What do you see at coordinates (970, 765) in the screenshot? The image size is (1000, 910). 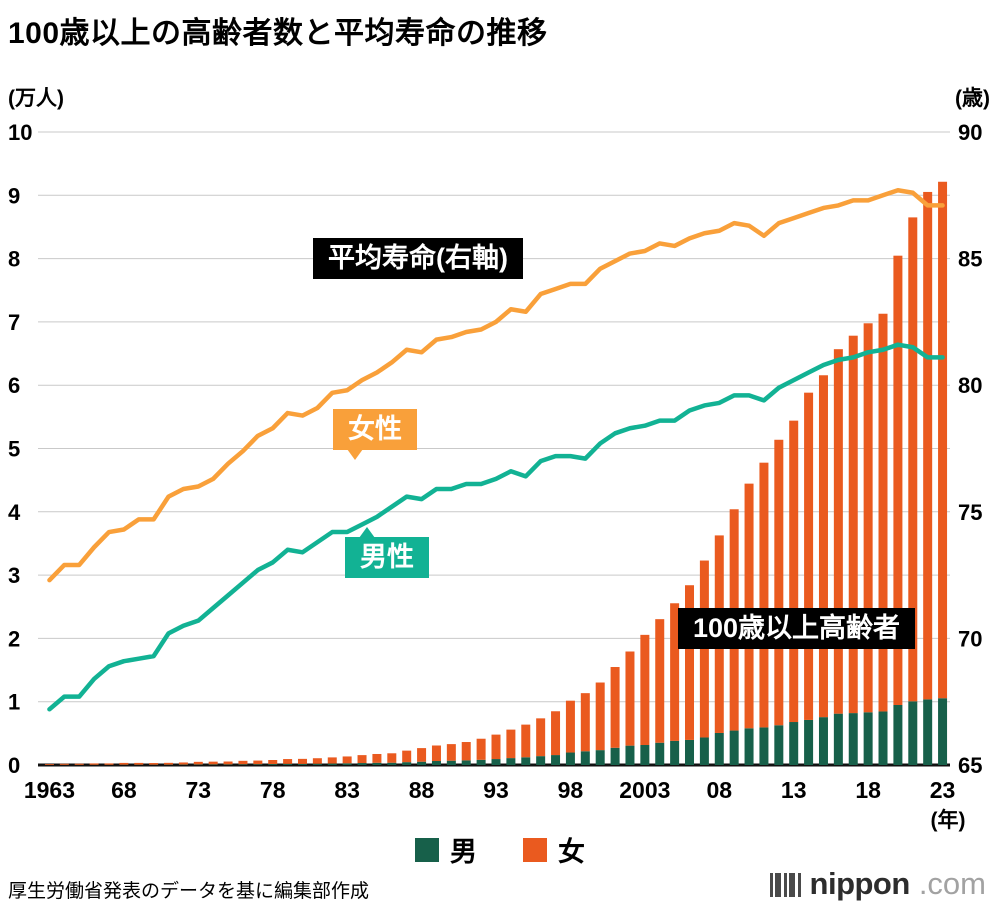 I see `right-axis-tick-label: 65` at bounding box center [970, 765].